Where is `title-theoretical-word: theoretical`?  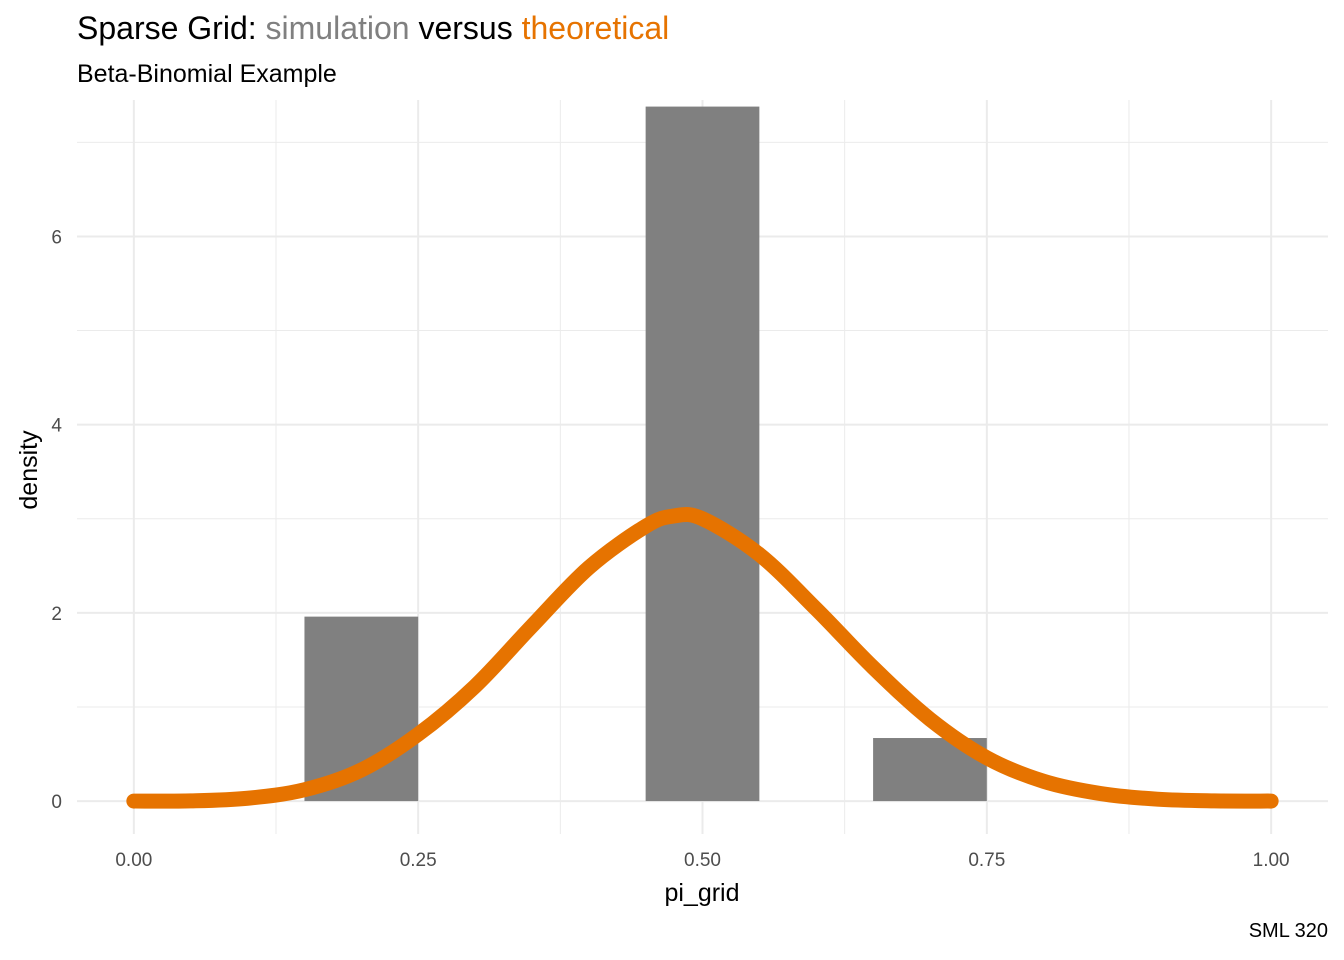
title-theoretical-word: theoretical is located at coordinates (595, 28).